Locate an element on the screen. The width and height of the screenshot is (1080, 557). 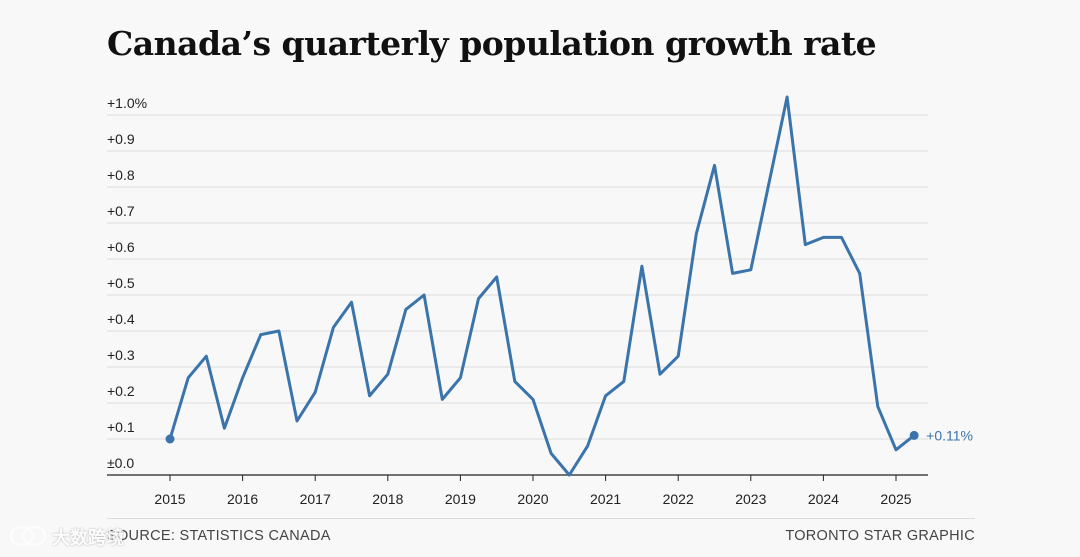
start-point-marker is located at coordinates (170, 439).